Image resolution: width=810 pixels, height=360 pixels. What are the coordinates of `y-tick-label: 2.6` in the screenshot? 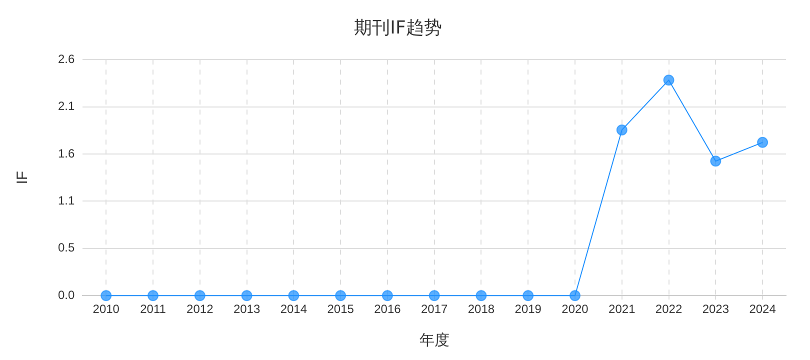 It's located at (66, 59).